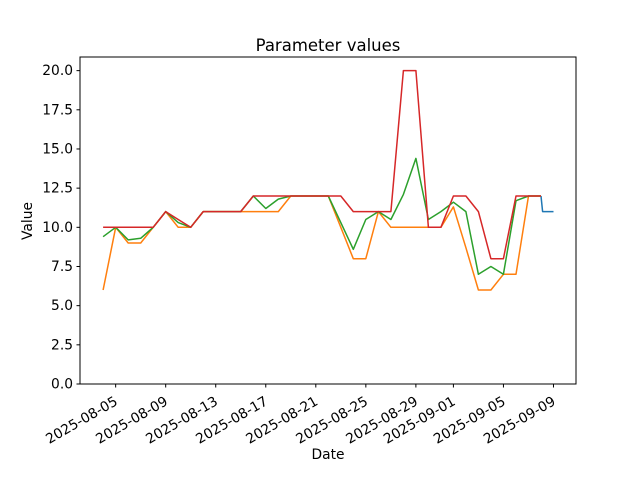 The image size is (640, 480). What do you see at coordinates (62, 306) in the screenshot?
I see `y-tick-label: 5.0` at bounding box center [62, 306].